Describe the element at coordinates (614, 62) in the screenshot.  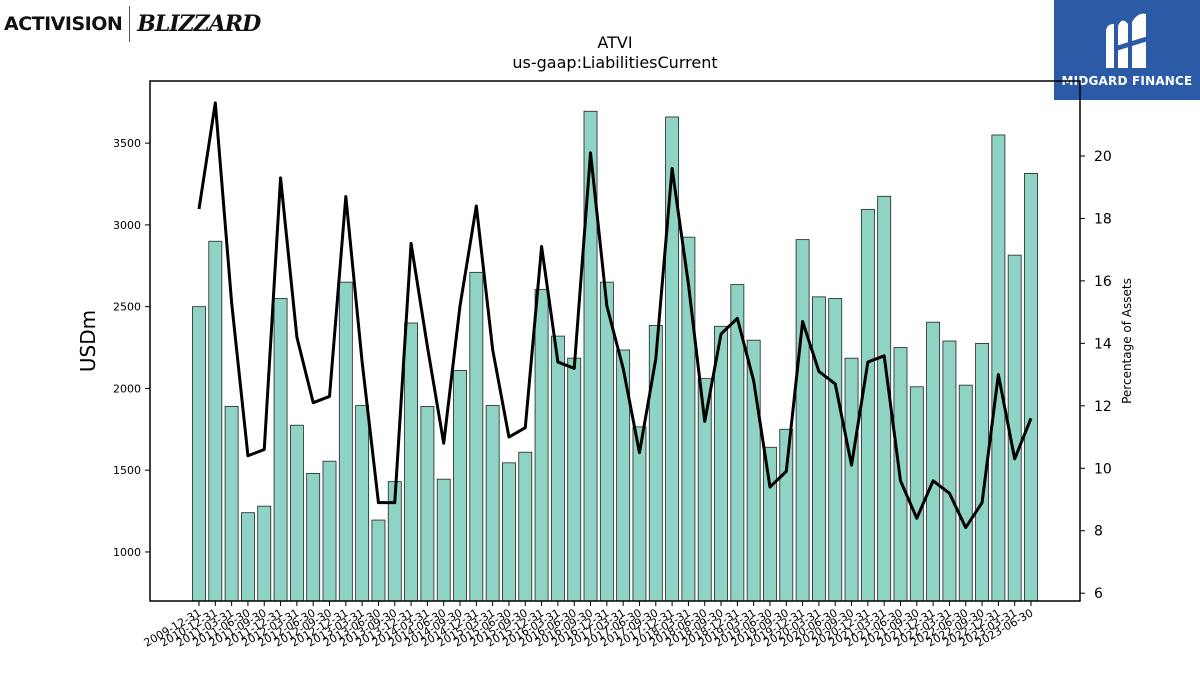
I see `chart-subtitle: us-gaap:LiabilitiesCurrent` at that location.